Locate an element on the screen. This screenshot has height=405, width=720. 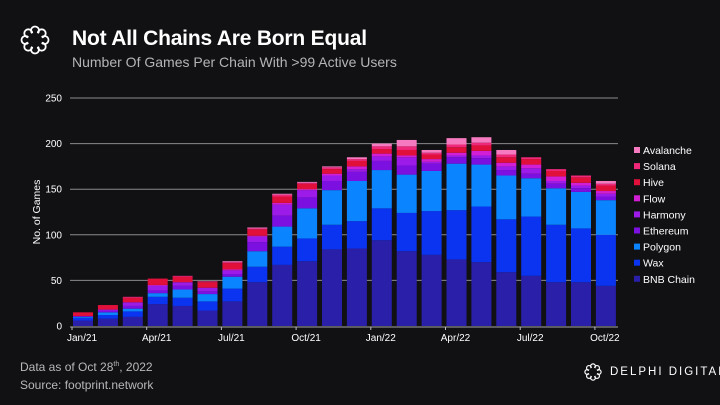
data-source: Source: footprint.network is located at coordinates (87, 385).